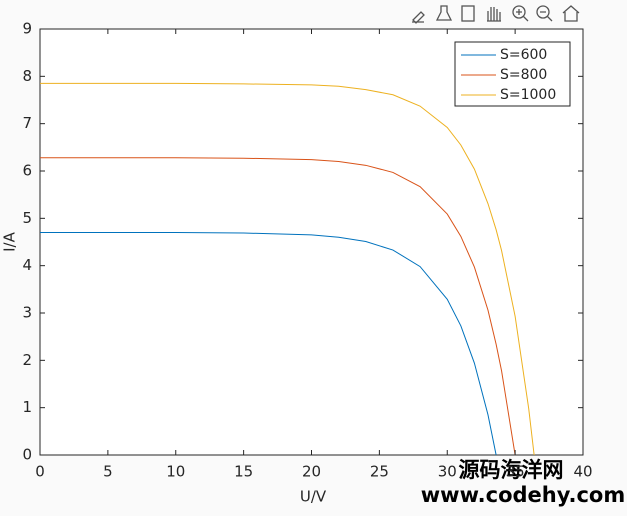 The height and width of the screenshot is (516, 627). What do you see at coordinates (27, 123) in the screenshot?
I see `y-tick-label: 7` at bounding box center [27, 123].